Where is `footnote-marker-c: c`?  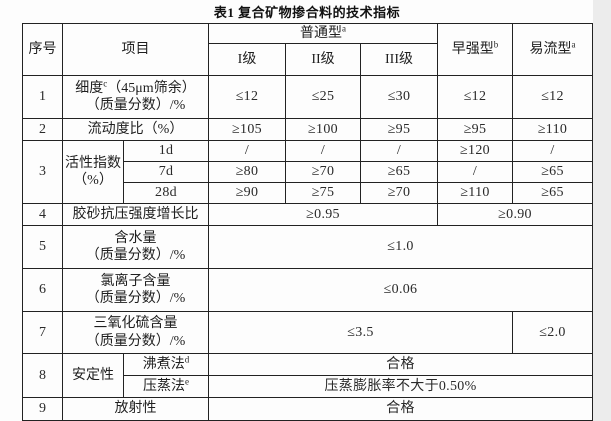
footnote-marker-c: c is located at coordinates (105, 82).